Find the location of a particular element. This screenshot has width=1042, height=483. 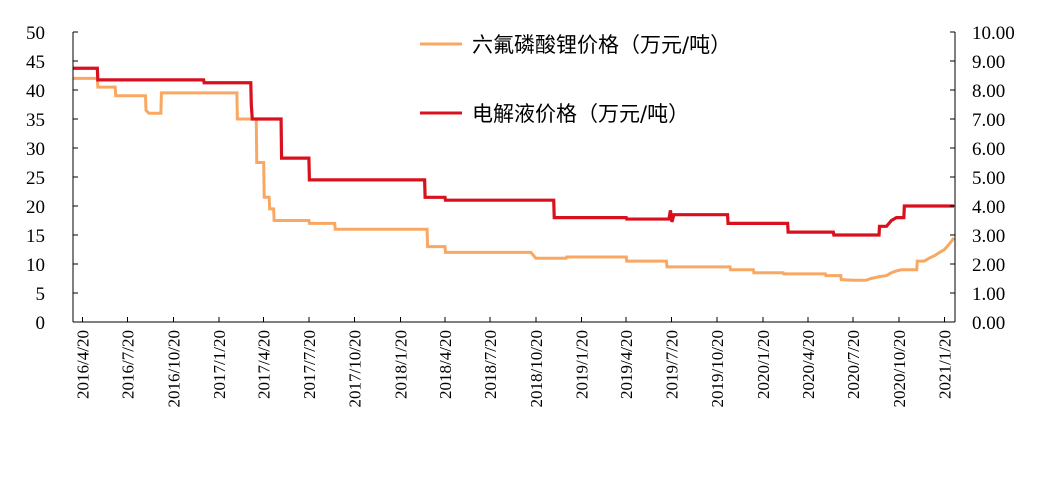

y-tick-label-left: 45 is located at coordinates (35, 62).